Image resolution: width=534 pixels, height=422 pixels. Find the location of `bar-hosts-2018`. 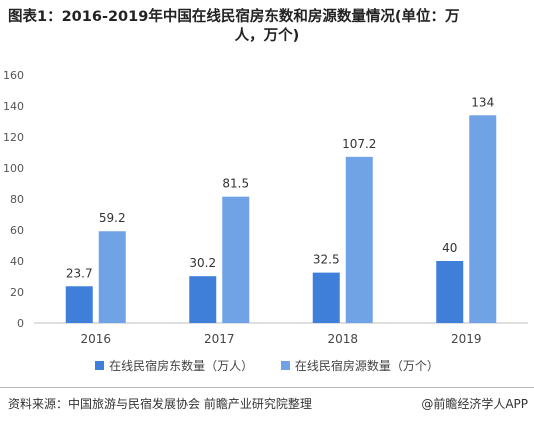

bar-hosts-2018 is located at coordinates (326, 297).